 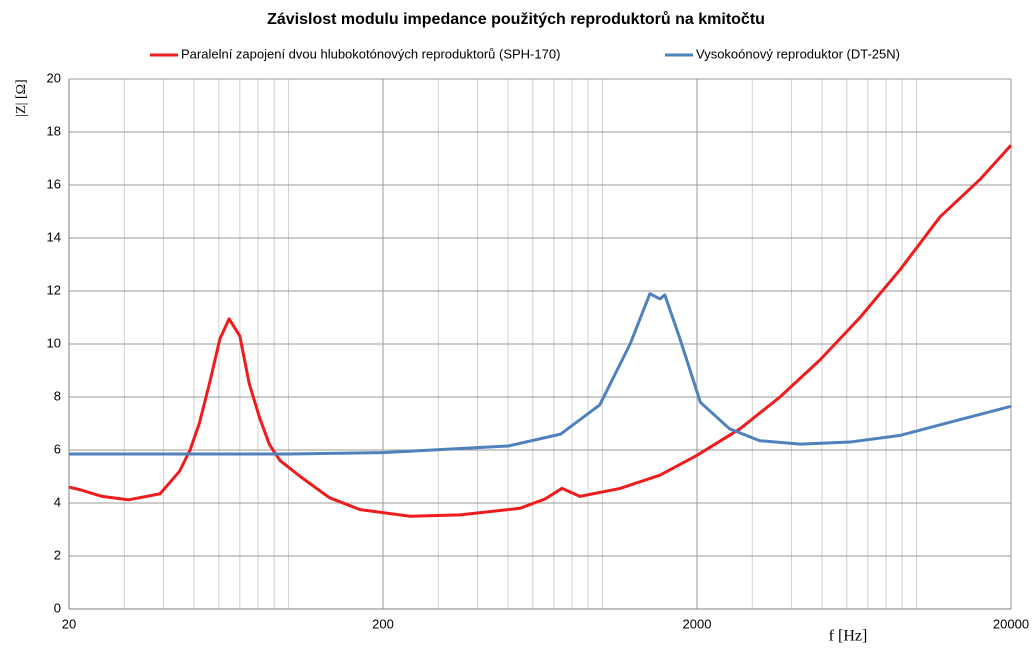 What do you see at coordinates (54, 183) in the screenshot?
I see `y-tick-label: 16` at bounding box center [54, 183].